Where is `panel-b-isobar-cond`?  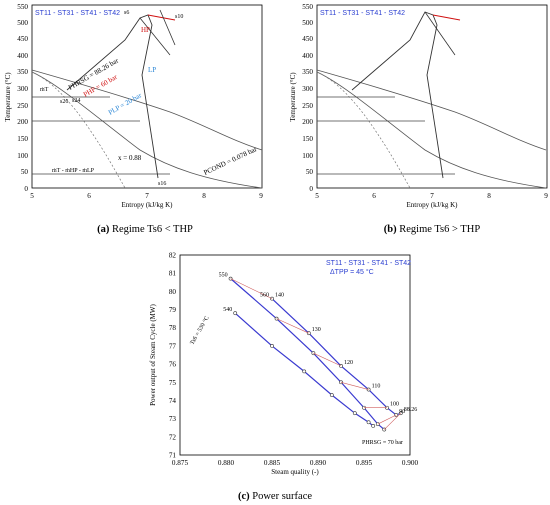 panel-b-isobar-cond is located at coordinates (431, 110).